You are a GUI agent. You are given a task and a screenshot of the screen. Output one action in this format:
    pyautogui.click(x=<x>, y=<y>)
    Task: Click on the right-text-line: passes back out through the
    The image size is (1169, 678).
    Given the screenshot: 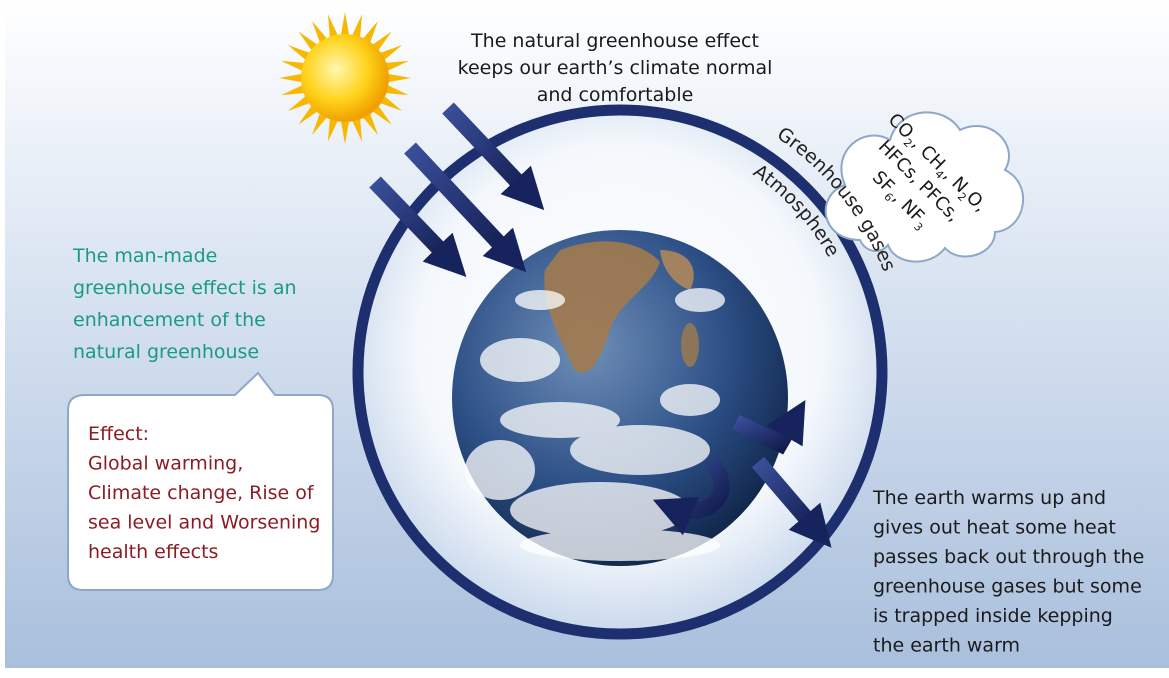 What is the action you would take?
    pyautogui.click(x=1008, y=557)
    